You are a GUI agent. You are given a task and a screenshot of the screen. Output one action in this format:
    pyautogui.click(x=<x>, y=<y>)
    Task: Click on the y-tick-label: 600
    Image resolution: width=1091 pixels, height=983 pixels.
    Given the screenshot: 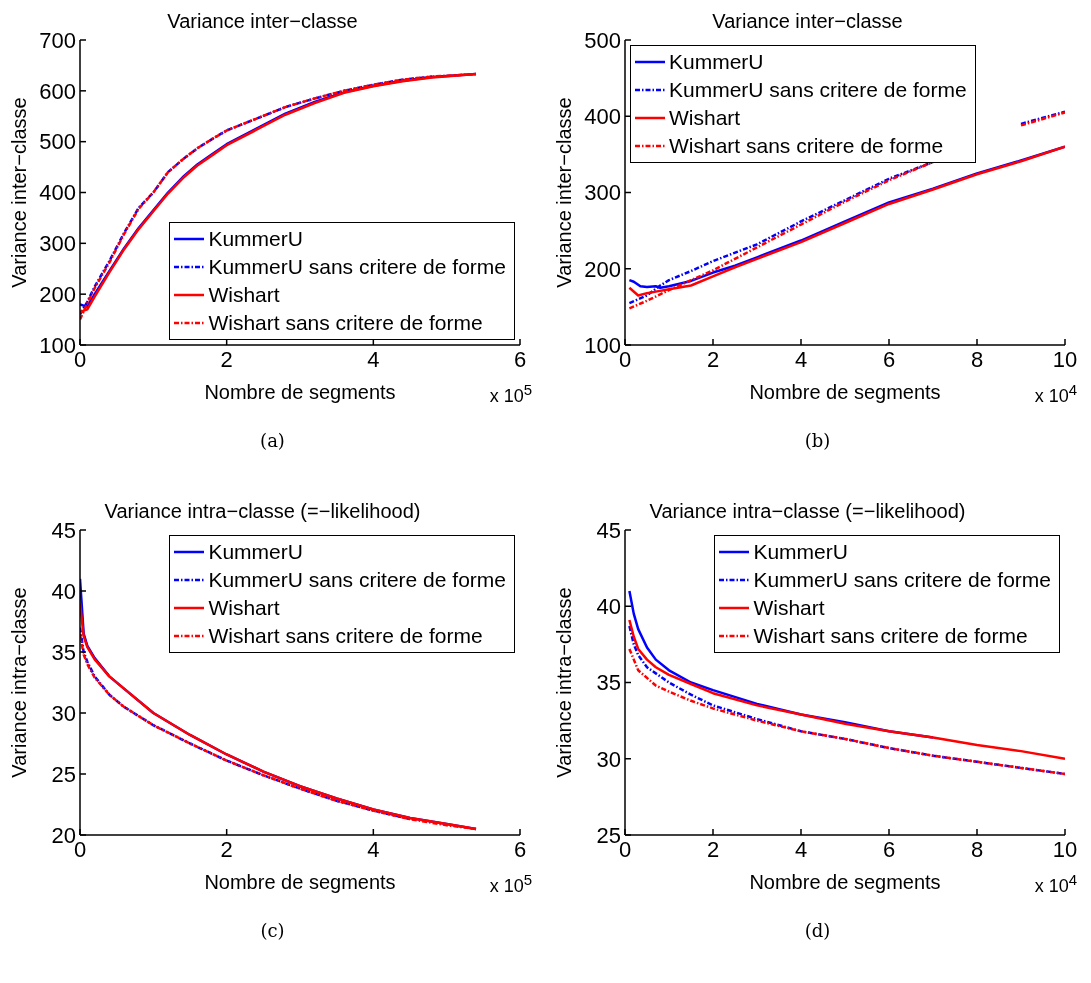 What is the action you would take?
    pyautogui.click(x=57, y=91)
    